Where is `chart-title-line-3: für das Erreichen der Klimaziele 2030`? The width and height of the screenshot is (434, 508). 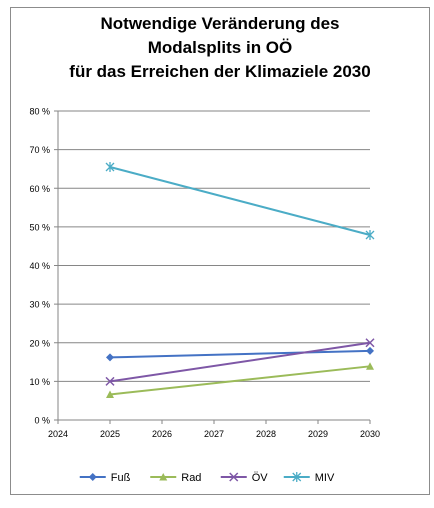
chart-title-line-3: für das Erreichen der Klimaziele 2030 is located at coordinates (220, 71).